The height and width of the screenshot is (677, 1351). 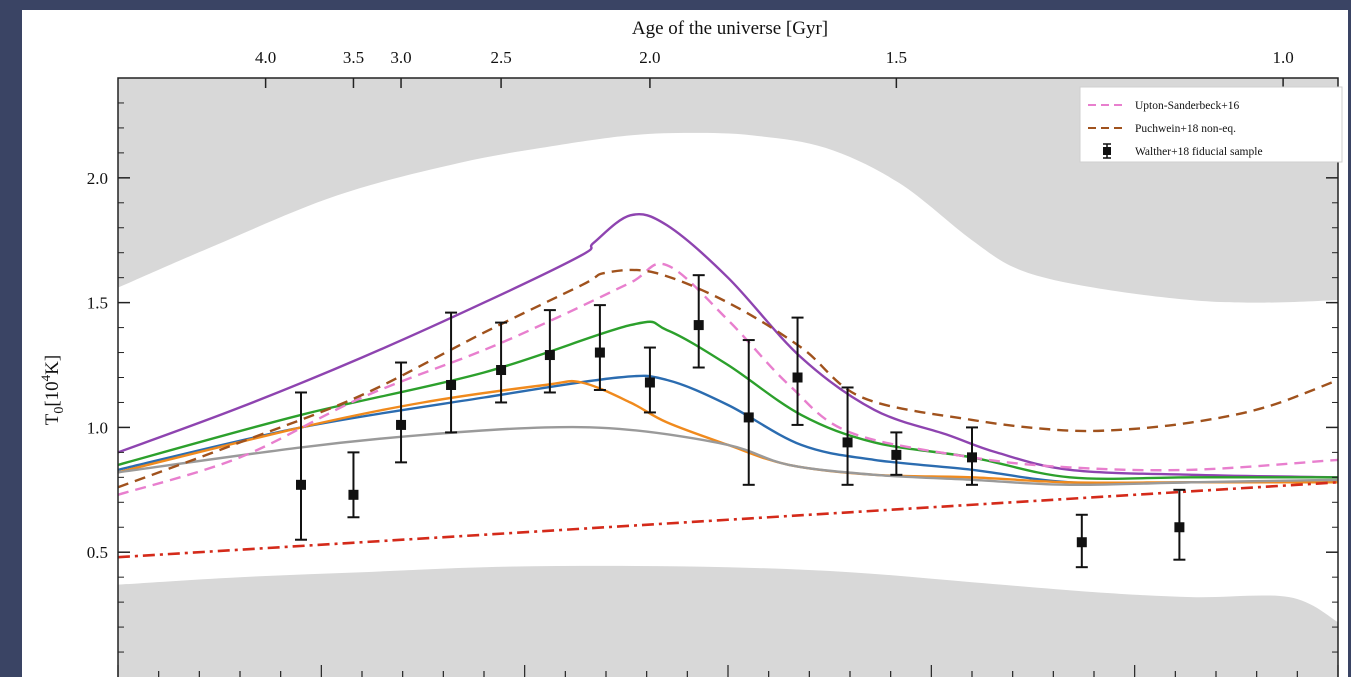 What do you see at coordinates (52, 393) in the screenshot?
I see `y-axis-label-unit-open: [10` at bounding box center [52, 393].